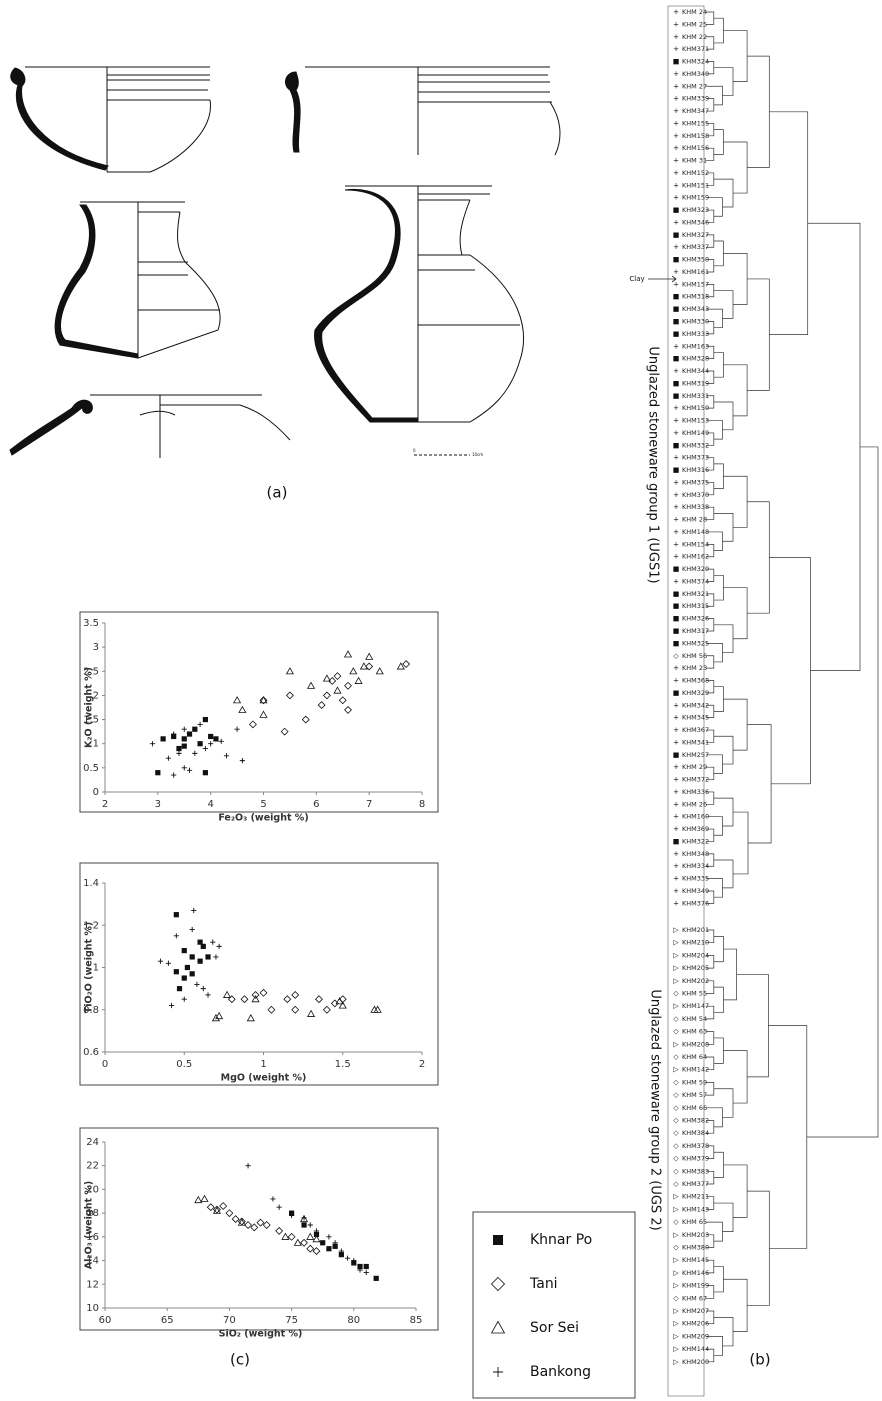 The height and width of the screenshot is (1401, 882). I want to click on leaf-label: KHM152, so click(695, 173).